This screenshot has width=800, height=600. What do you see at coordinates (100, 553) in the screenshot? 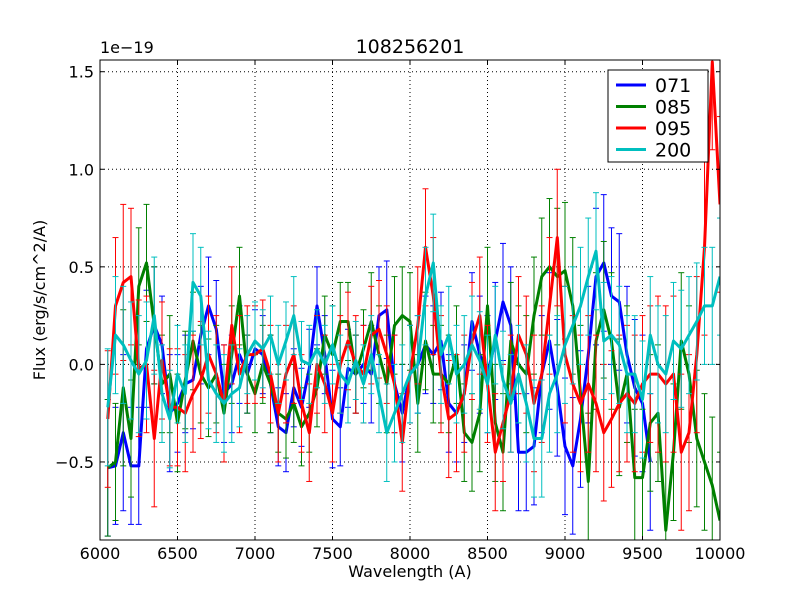
I see `x-tick-label: 6000` at bounding box center [100, 553].